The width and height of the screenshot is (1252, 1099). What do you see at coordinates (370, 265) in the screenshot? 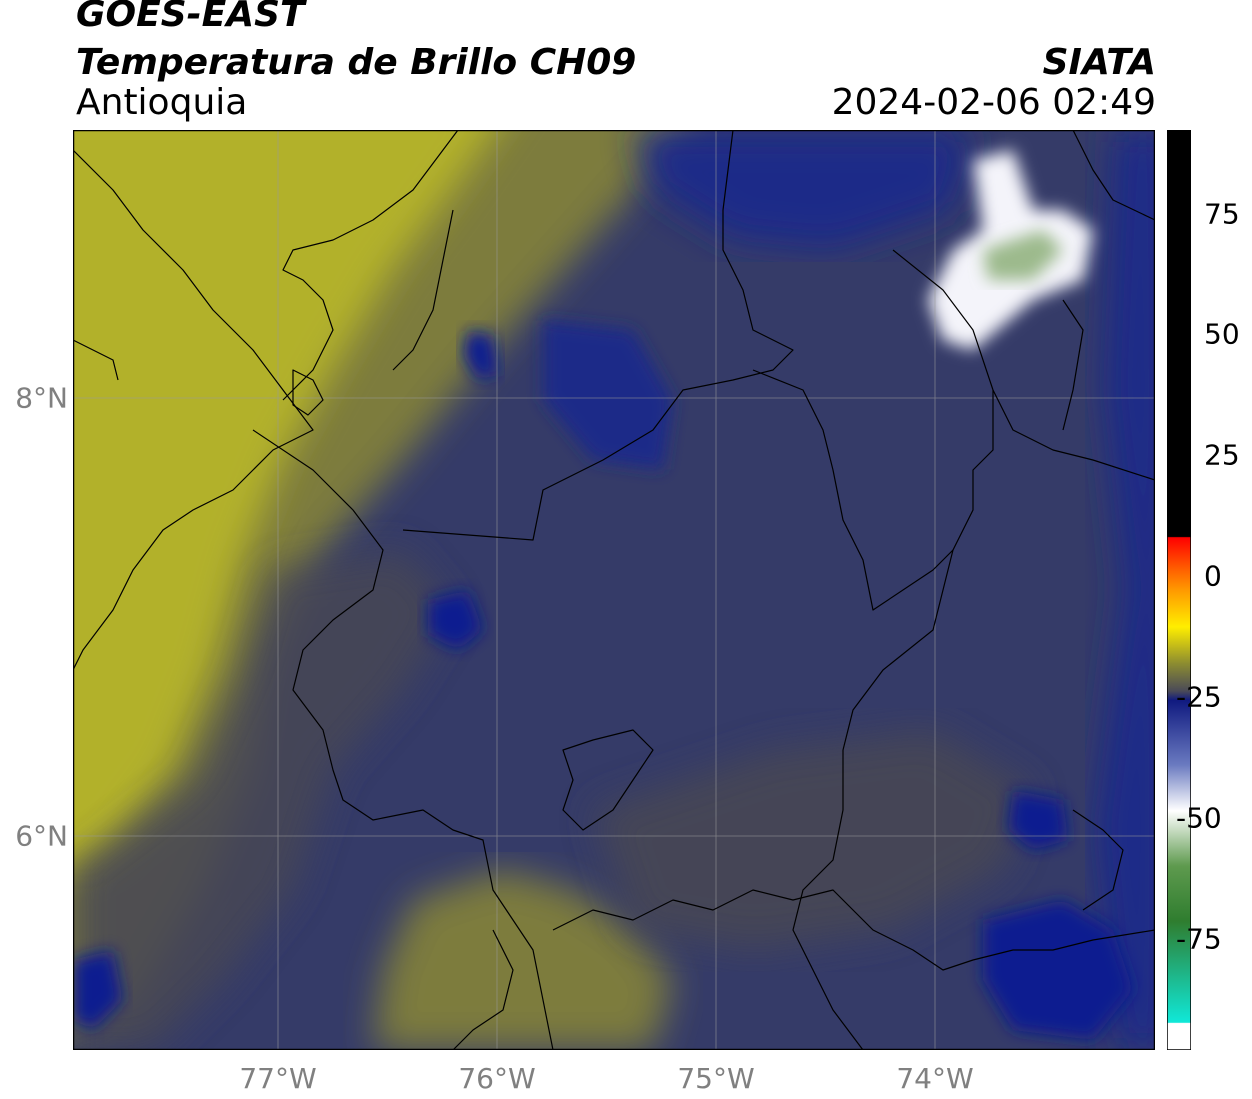
I see `coastline-gulf` at bounding box center [370, 265].